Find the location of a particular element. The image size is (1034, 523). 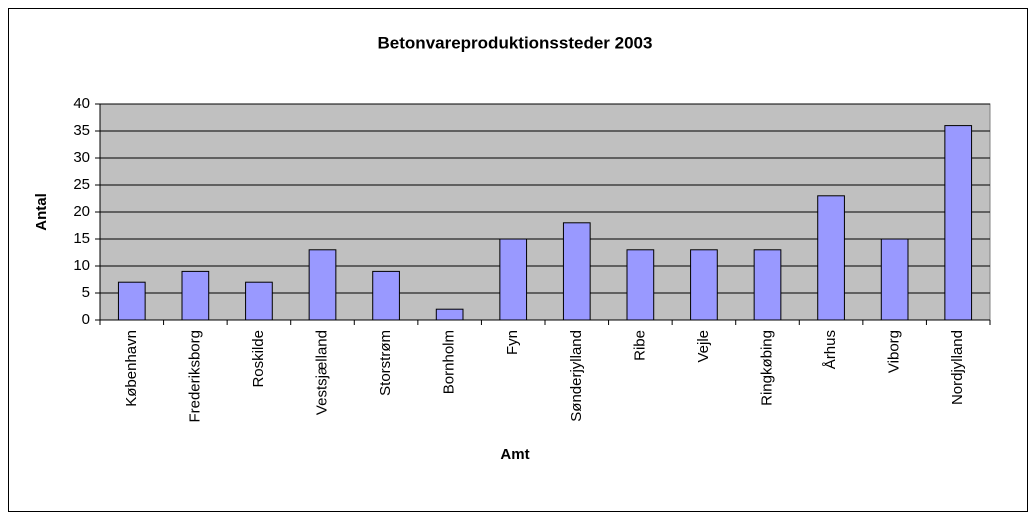

x-tick-label: Bornholm is located at coordinates (449, 362).